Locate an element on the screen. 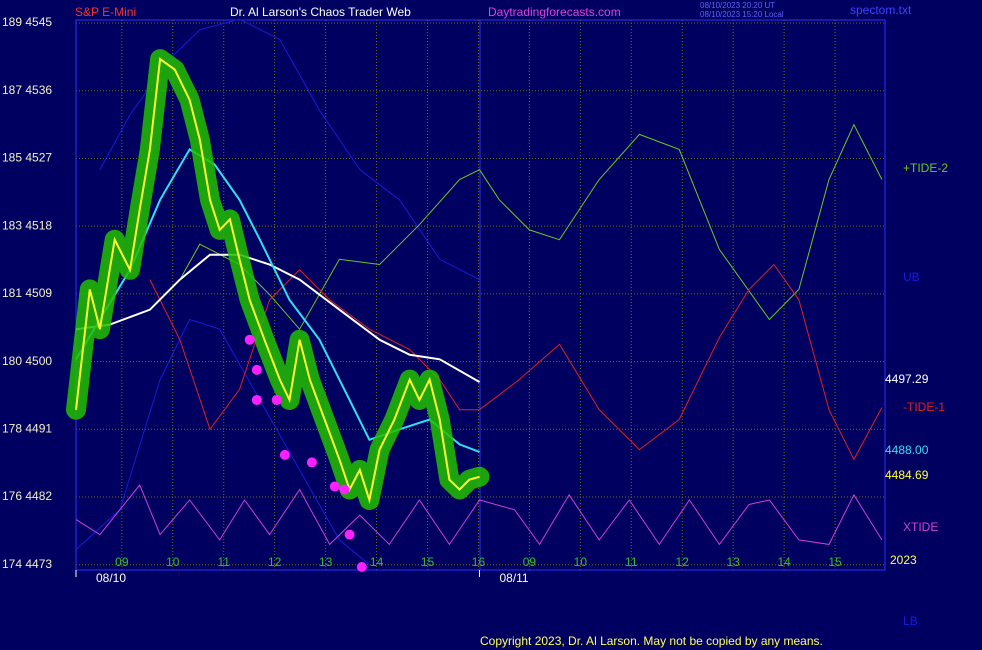 The height and width of the screenshot is (650, 982). legend-label: -TIDE-1 is located at coordinates (924, 407).